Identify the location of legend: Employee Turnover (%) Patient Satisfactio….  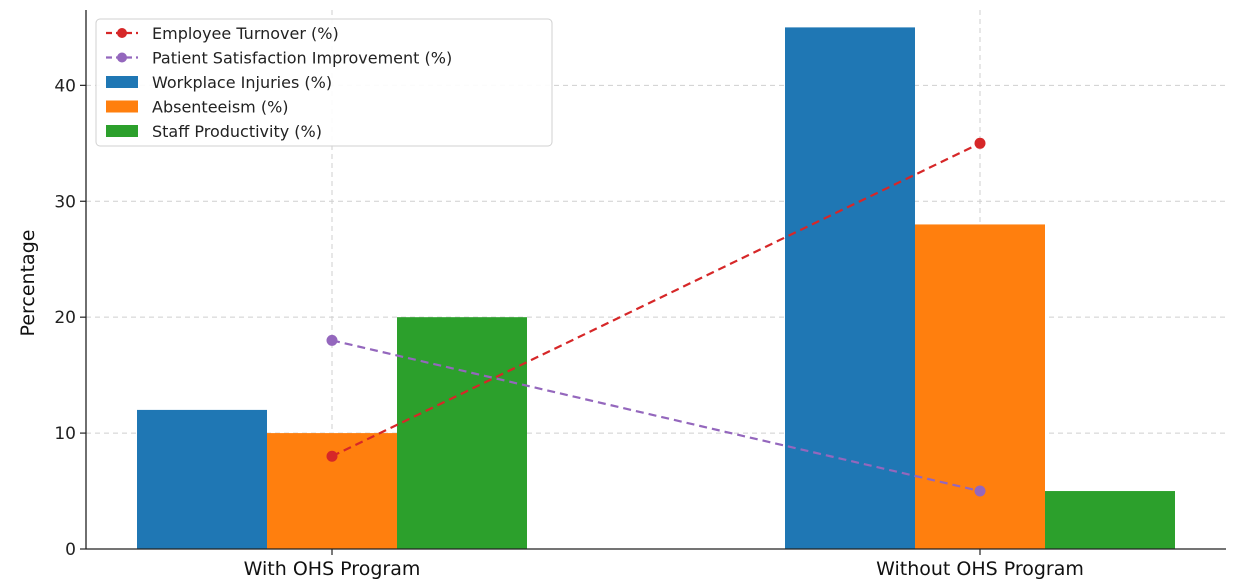
(324, 82).